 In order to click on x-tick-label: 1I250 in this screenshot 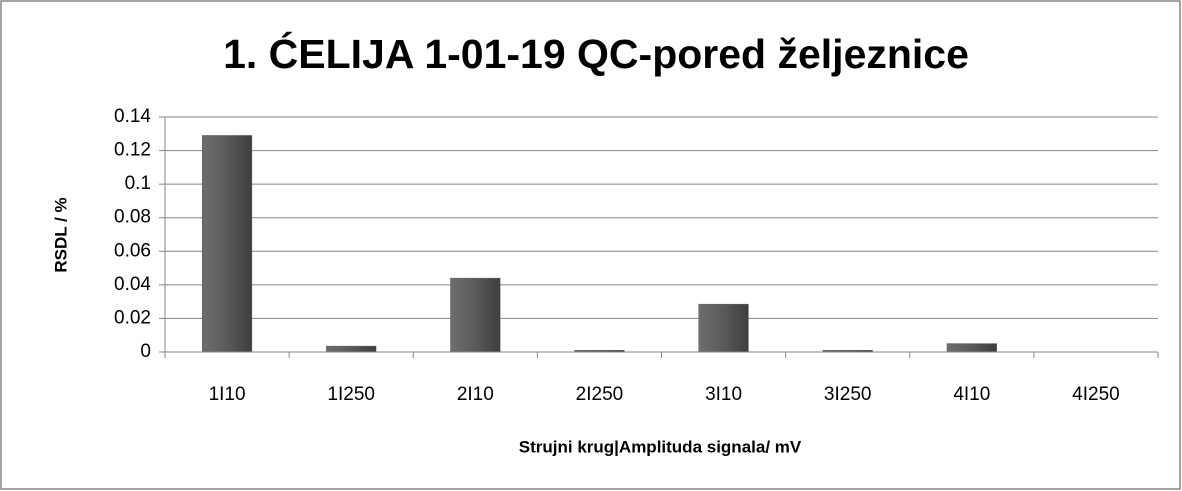, I will do `click(351, 394)`.